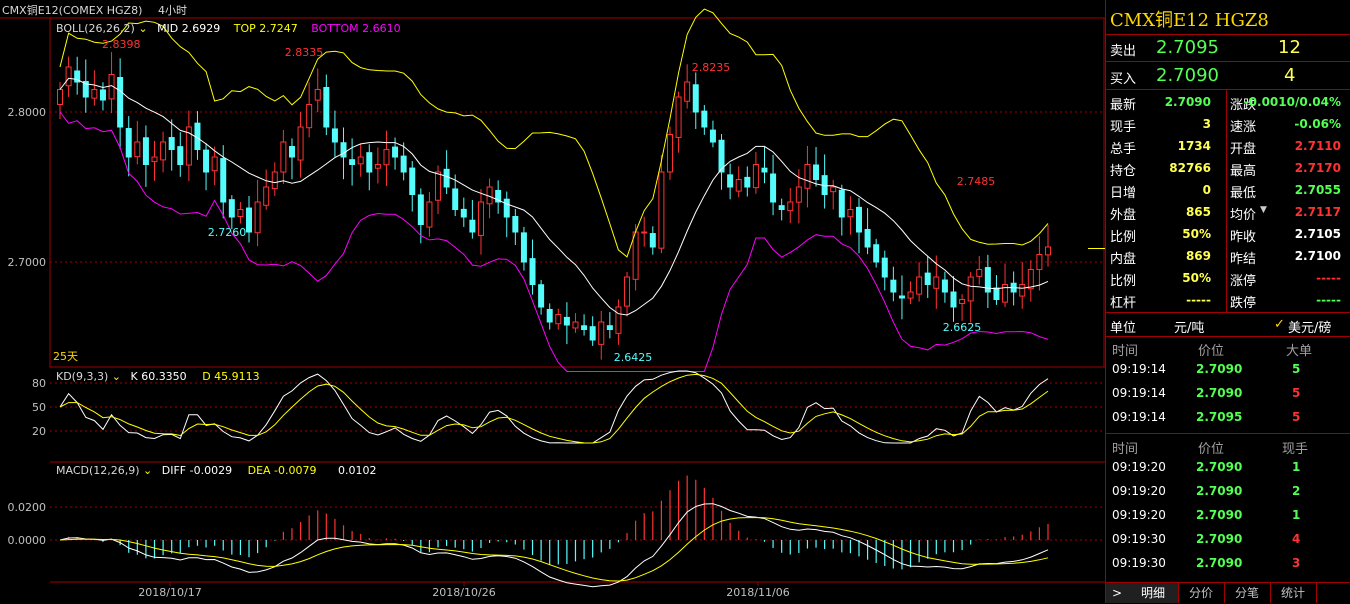 The width and height of the screenshot is (1350, 604). I want to click on stat-label: 最高, so click(1243, 171).